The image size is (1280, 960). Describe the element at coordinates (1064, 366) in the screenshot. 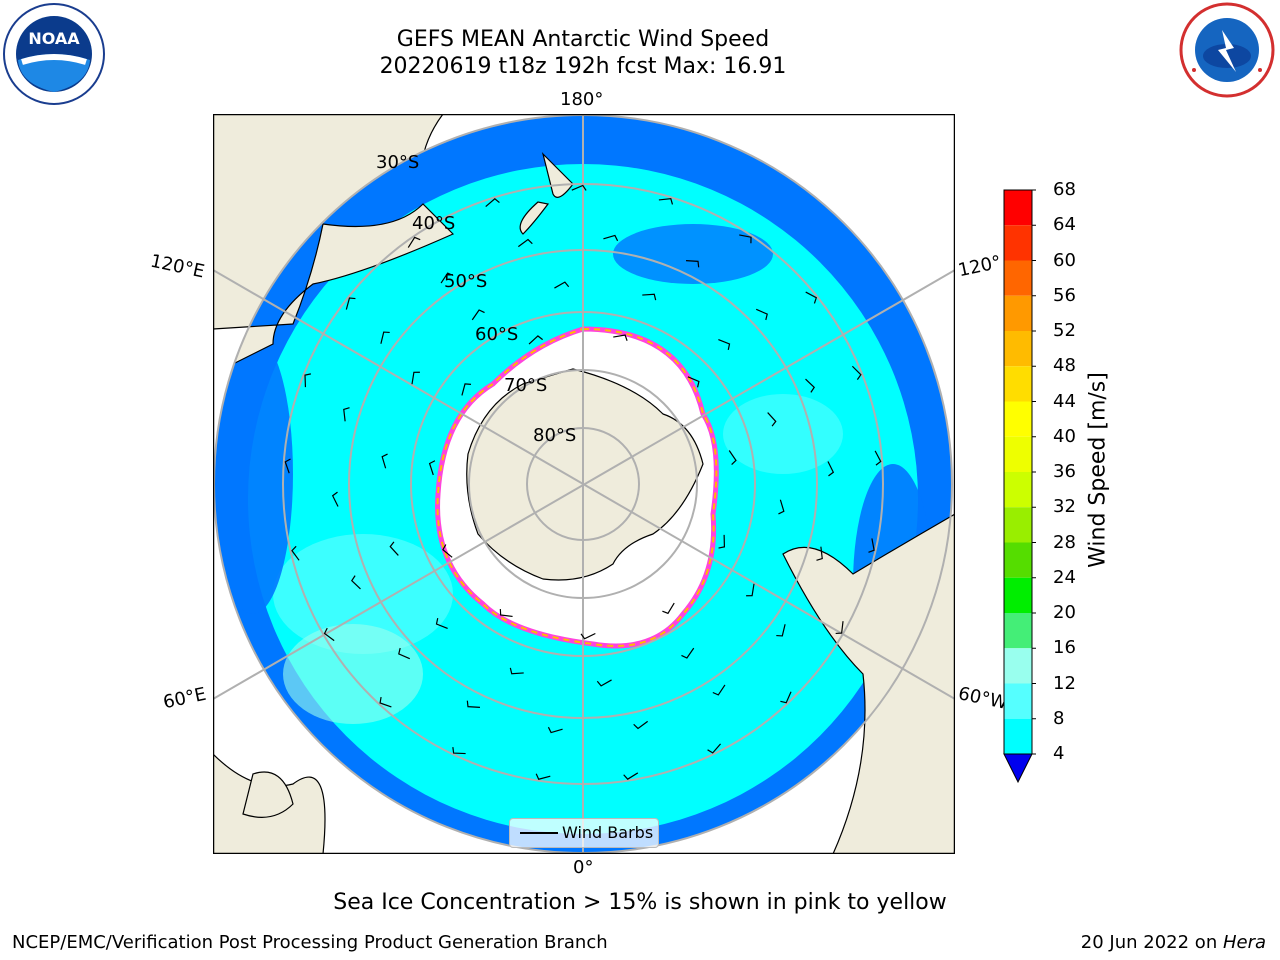

I see `colorbar-tick-label: 48` at that location.